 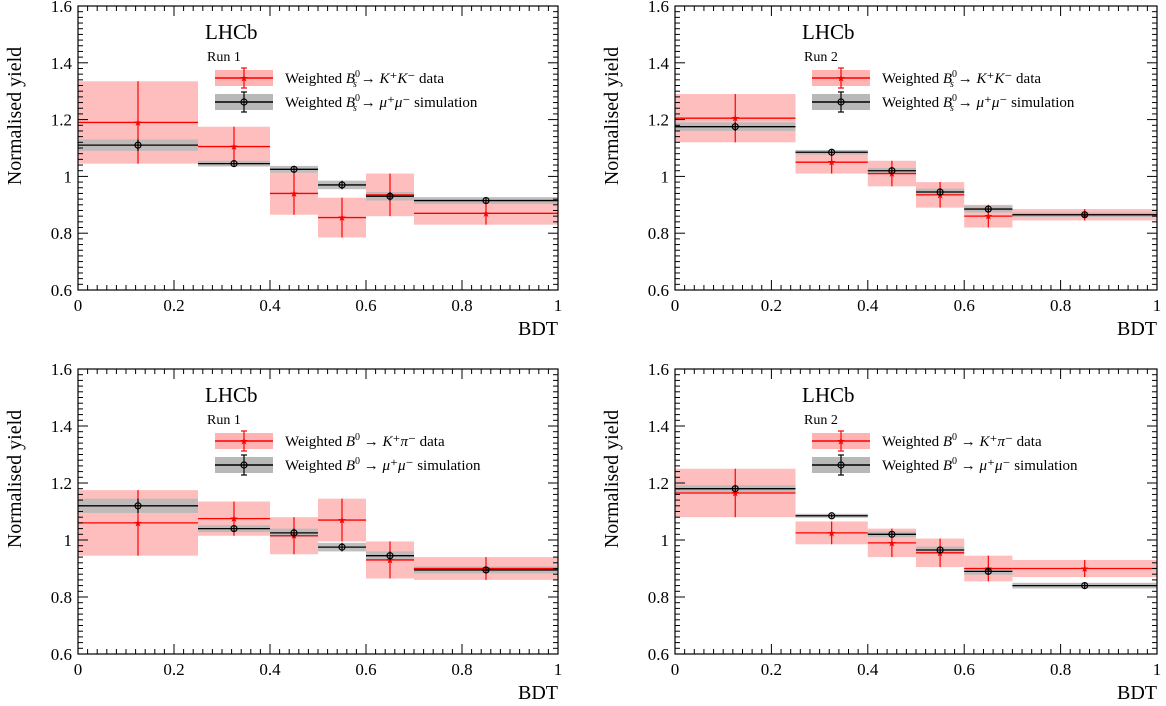 I want to click on data-point-3: ★, so click(x=891, y=543).